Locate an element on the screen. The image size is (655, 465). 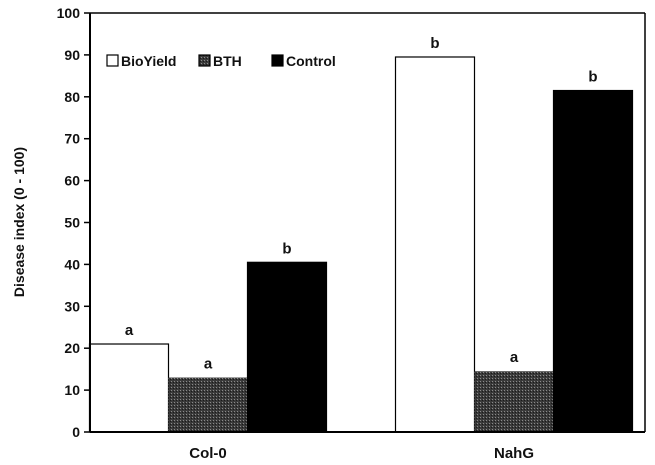
legend-swatch-control is located at coordinates (277, 60).